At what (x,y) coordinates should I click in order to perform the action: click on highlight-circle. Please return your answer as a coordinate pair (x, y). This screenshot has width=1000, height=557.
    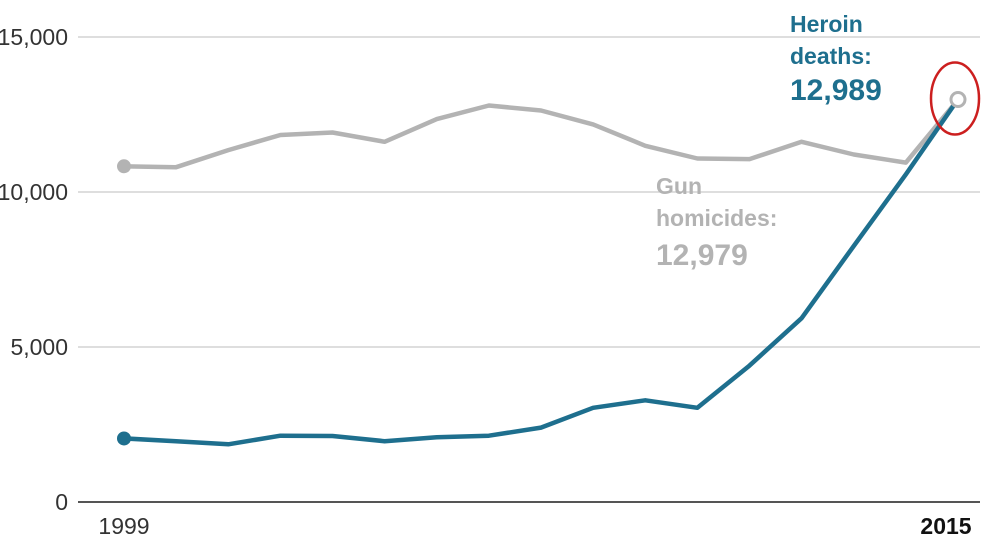
    Looking at the image, I should click on (955, 98).